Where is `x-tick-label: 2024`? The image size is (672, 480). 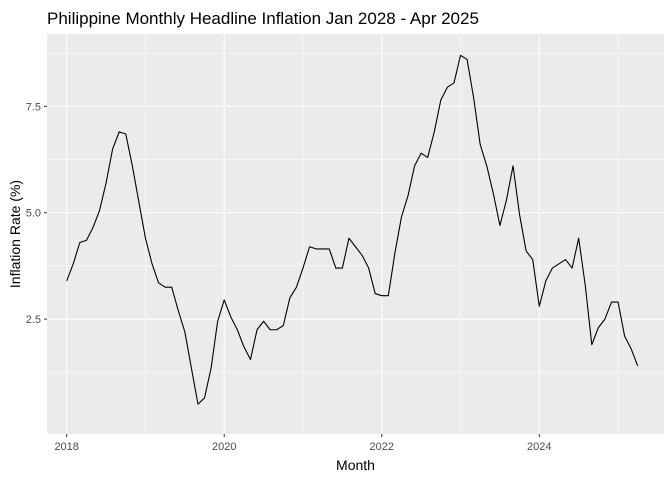
x-tick-label: 2024 is located at coordinates (539, 447).